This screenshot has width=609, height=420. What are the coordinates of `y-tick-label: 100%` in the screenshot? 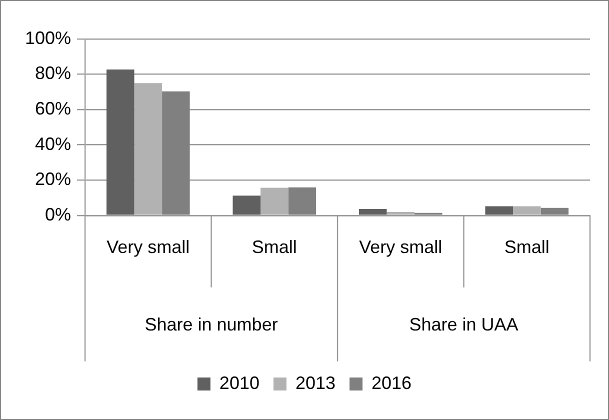 It's located at (48, 38).